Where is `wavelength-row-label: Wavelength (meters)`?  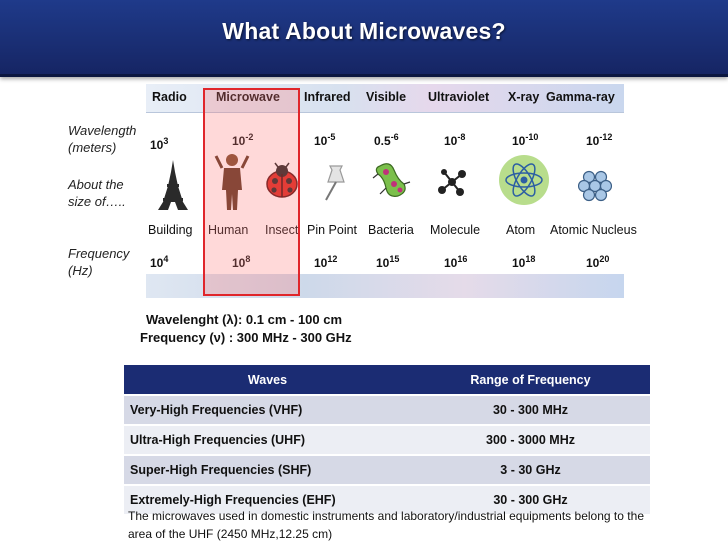
wavelength-row-label: Wavelength (meters) is located at coordinates (102, 139).